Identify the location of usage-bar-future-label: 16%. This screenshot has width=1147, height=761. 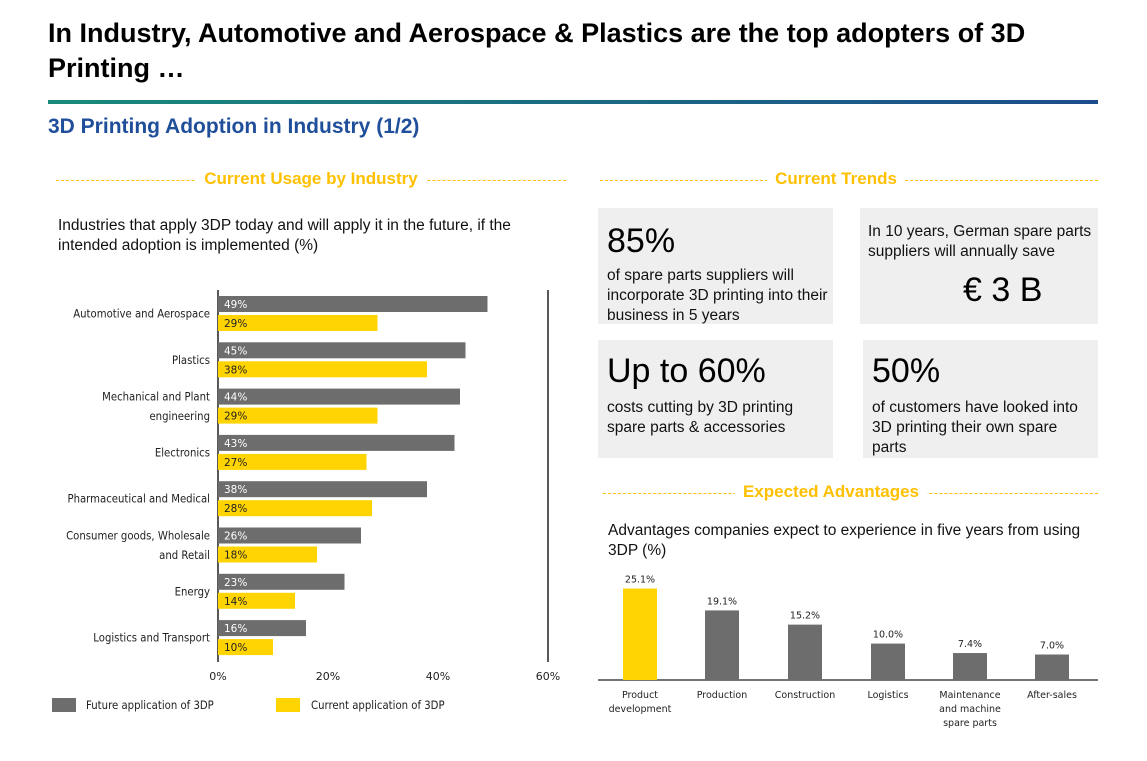
(235, 629).